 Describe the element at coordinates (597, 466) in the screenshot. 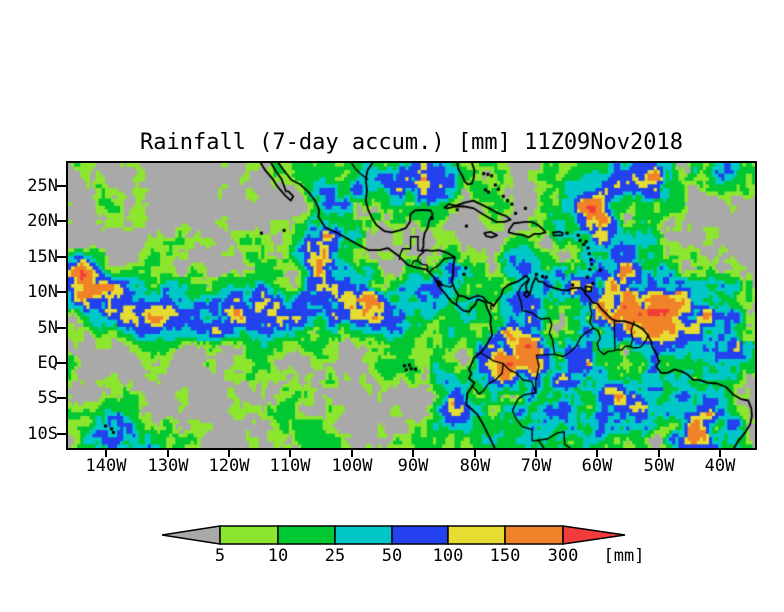

I see `x-axis-label: 60W` at that location.